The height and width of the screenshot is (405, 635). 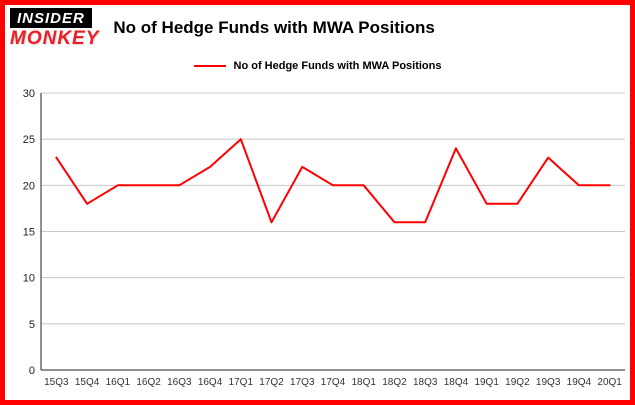 I want to click on x-tick-label: 17Q4, so click(x=333, y=382).